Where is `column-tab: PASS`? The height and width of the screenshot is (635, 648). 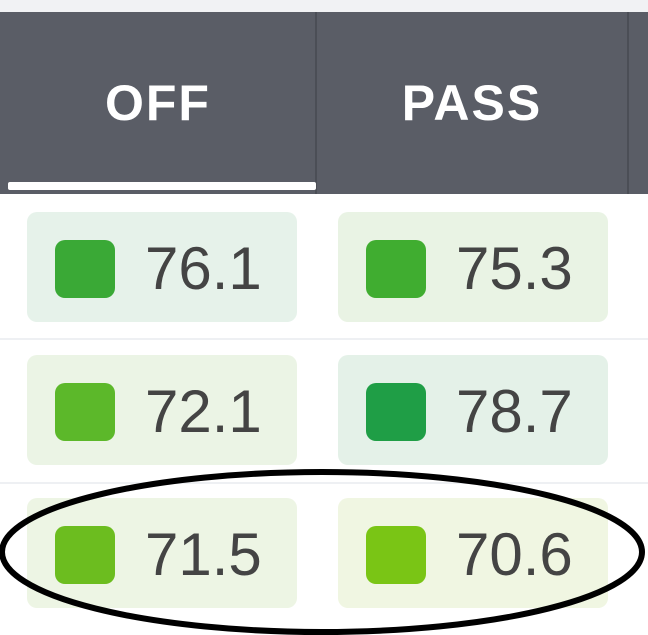 column-tab: PASS is located at coordinates (472, 103).